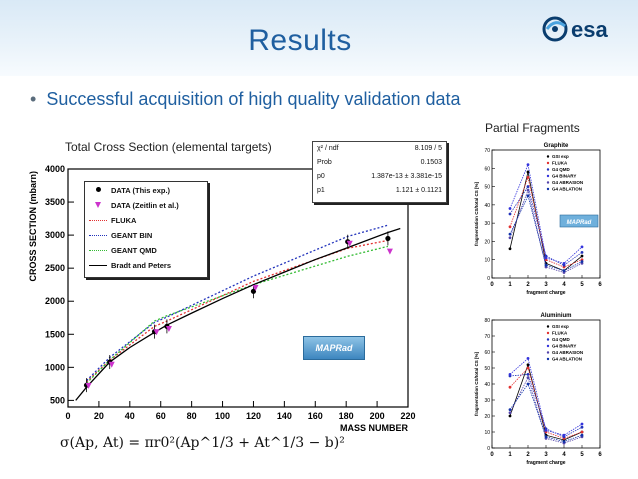 The width and height of the screenshot is (638, 479). What do you see at coordinates (564, 346) in the screenshot?
I see `legend-label: G4 BINARY` at bounding box center [564, 346].